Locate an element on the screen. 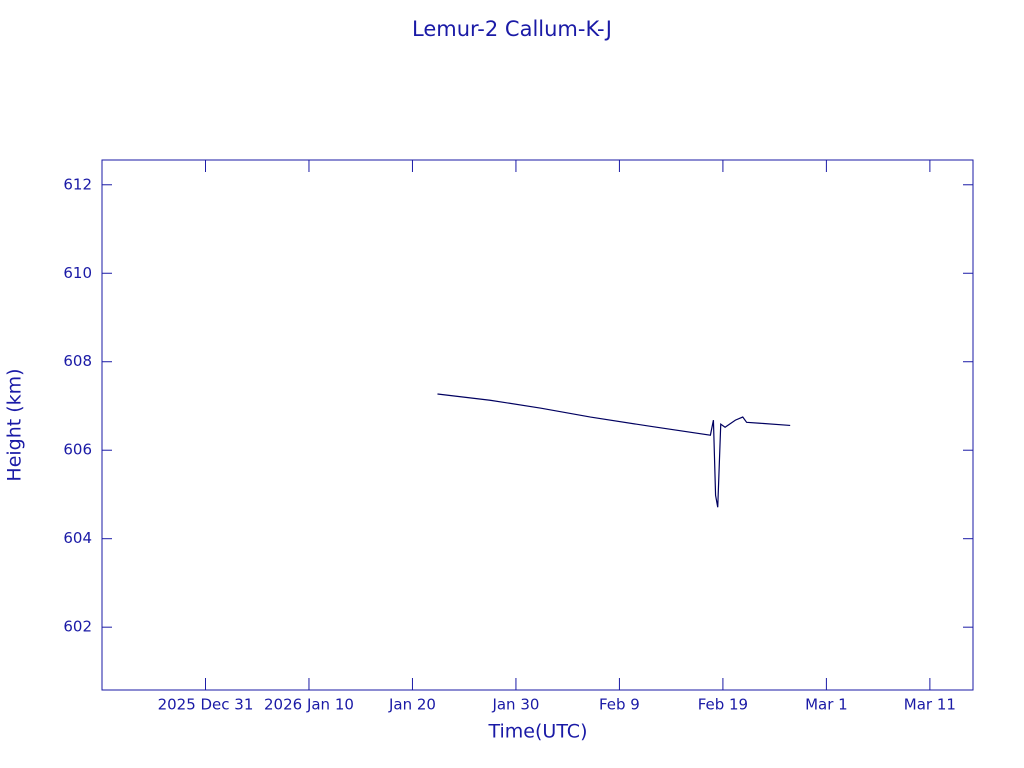 The height and width of the screenshot is (768, 1024). x-tick-label: Jan 30 is located at coordinates (515, 705).